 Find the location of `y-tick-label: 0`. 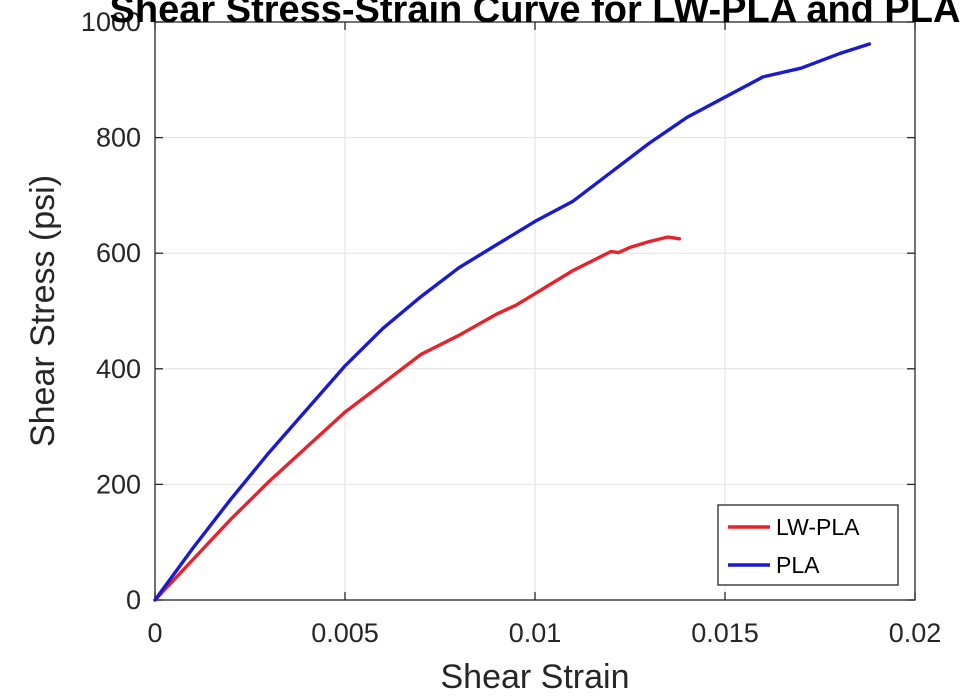

y-tick-label: 0 is located at coordinates (133, 600).